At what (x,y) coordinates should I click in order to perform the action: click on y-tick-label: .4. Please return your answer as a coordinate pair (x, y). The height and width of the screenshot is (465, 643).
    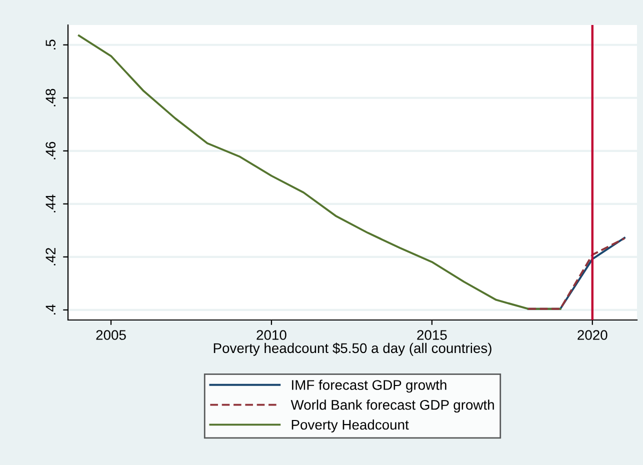
    Looking at the image, I should click on (51, 309).